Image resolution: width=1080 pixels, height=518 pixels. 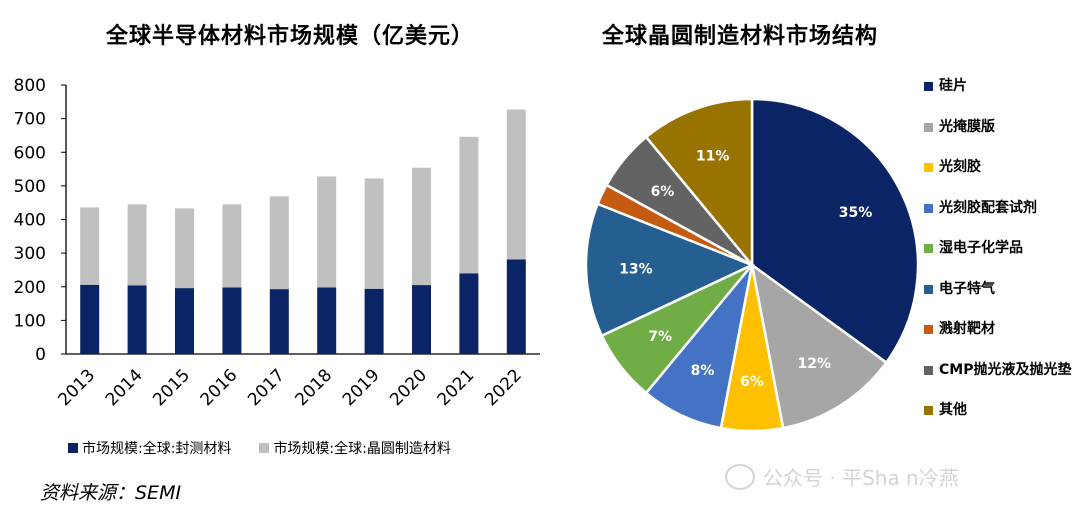 I want to click on x-tick-label: 2017, so click(x=266, y=387).